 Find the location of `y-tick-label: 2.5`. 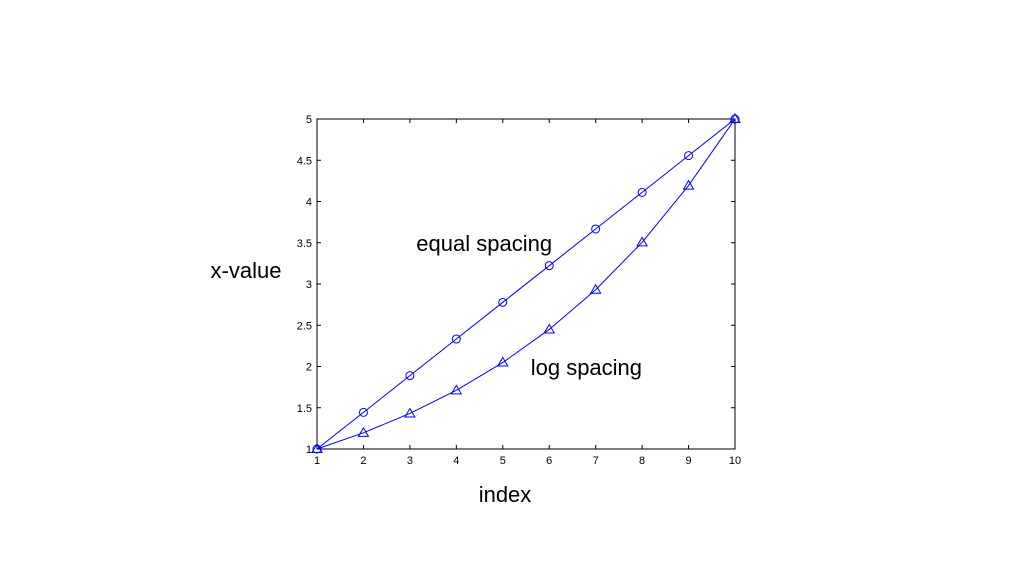

y-tick-label: 2.5 is located at coordinates (304, 326).